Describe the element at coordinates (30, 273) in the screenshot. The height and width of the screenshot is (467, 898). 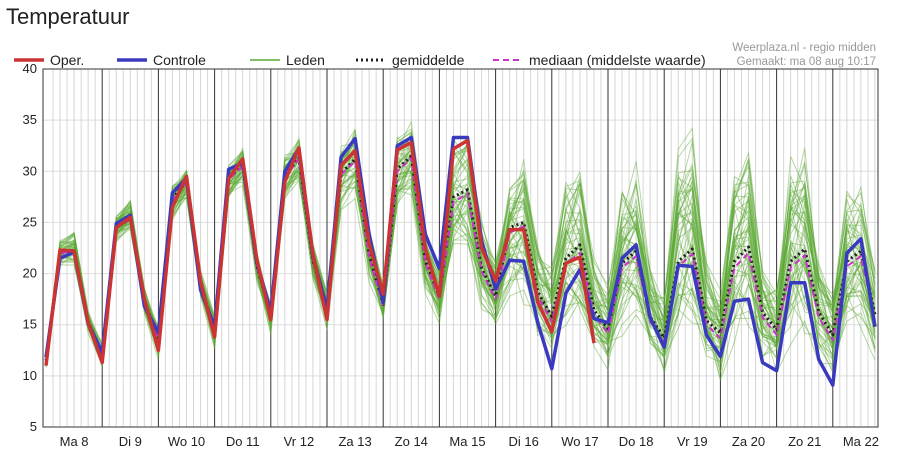
I see `y-tick-label: 20` at that location.